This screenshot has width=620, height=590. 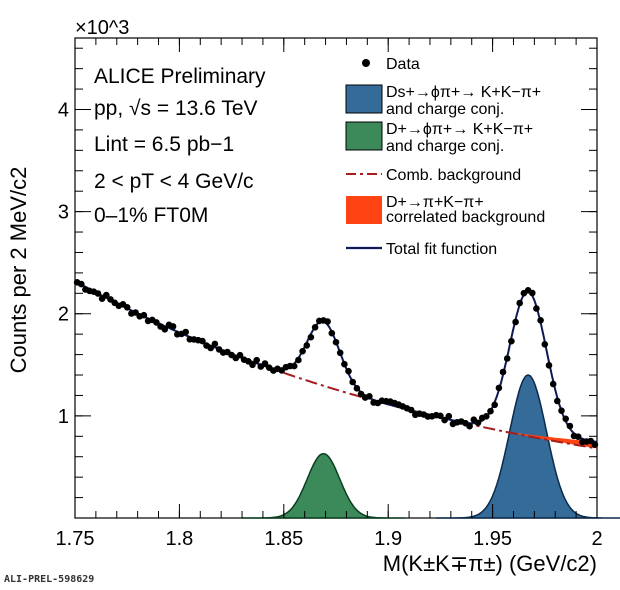 What do you see at coordinates (164, 144) in the screenshot?
I see `info-luminosity: Lint = 6.5 pb−1` at bounding box center [164, 144].